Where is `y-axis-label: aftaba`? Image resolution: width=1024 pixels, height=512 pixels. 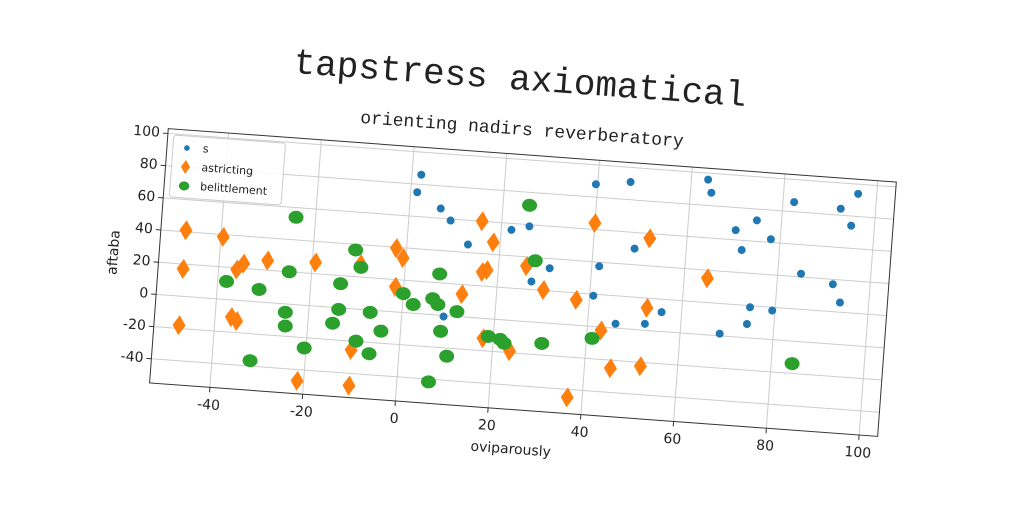 y-axis-label: aftaba is located at coordinates (113, 253).